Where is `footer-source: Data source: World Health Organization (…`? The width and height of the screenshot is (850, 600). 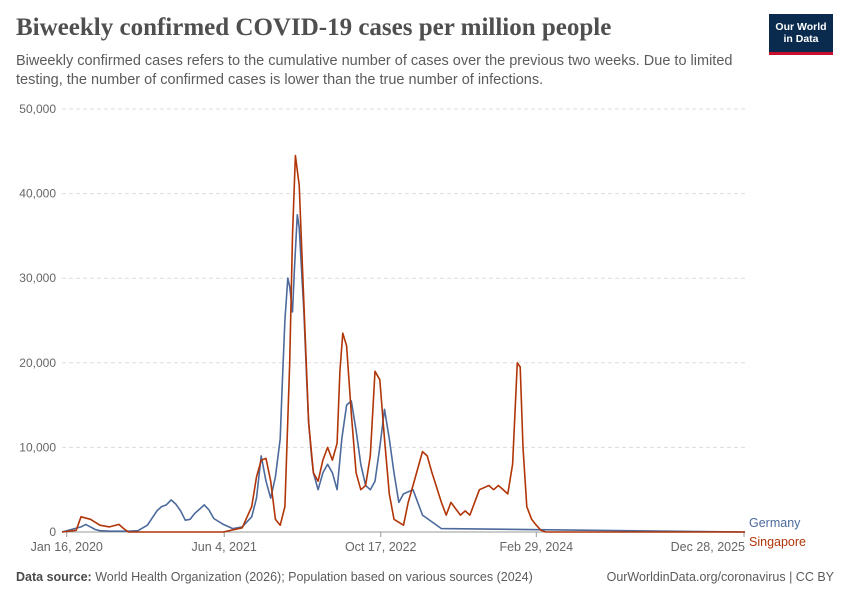 footer-source: Data source: World Health Organization (… is located at coordinates (274, 577).